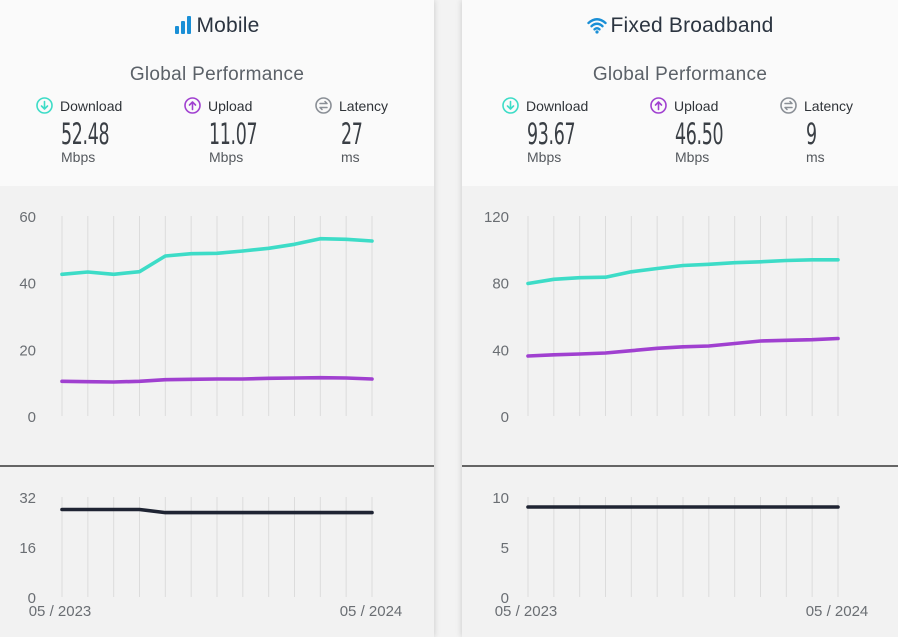 The height and width of the screenshot is (637, 898). I want to click on mobile-title: Mobile, so click(217, 27).